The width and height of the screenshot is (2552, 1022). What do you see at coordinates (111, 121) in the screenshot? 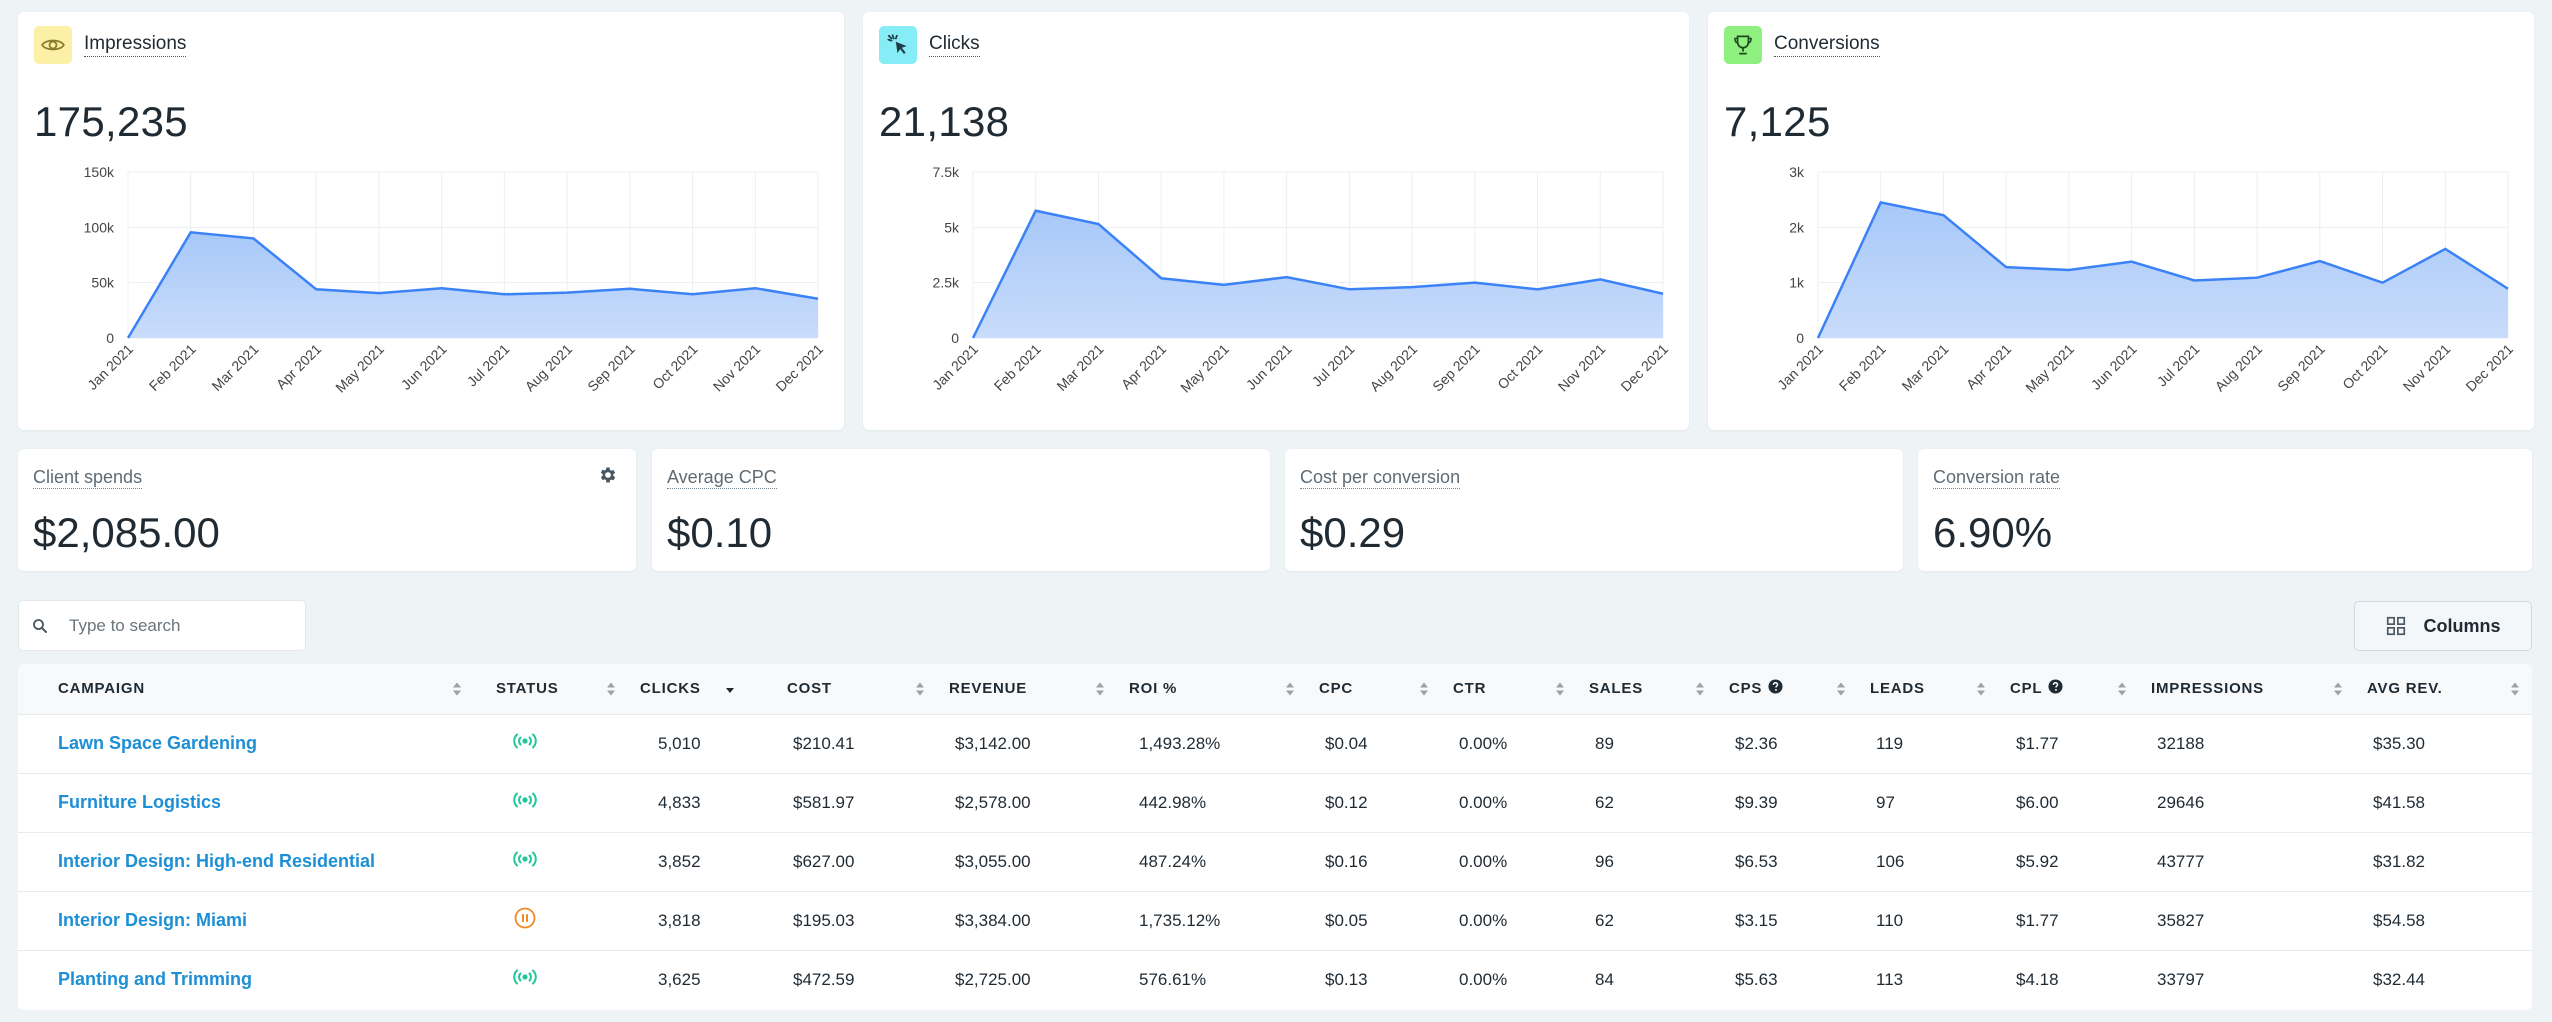
I see `impressions-value: 175,235` at bounding box center [111, 121].